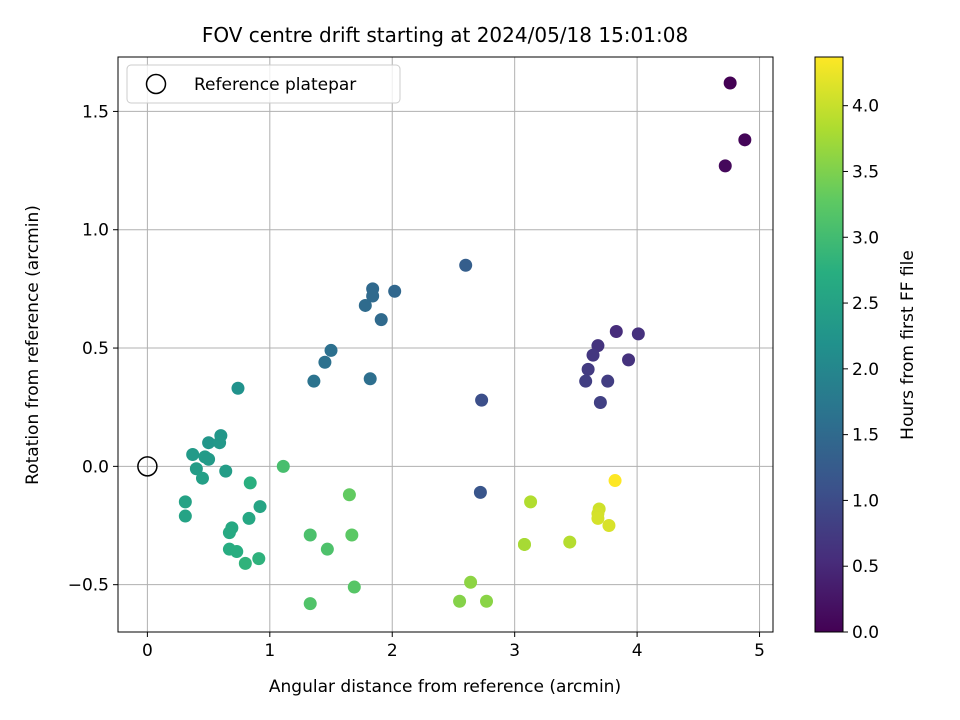  What do you see at coordinates (865, 501) in the screenshot?
I see `colorbar-tick-label: 1.0` at bounding box center [865, 501].